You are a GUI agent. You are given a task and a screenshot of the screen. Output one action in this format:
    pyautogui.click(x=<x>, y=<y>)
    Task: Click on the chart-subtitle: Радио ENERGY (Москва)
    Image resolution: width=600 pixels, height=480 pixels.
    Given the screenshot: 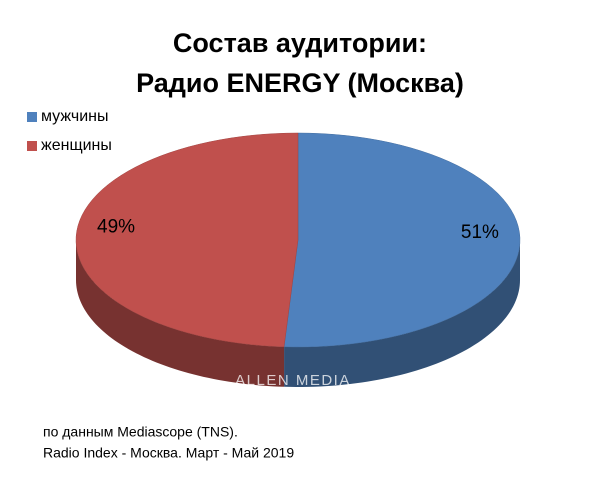 What is the action you would take?
    pyautogui.click(x=300, y=83)
    